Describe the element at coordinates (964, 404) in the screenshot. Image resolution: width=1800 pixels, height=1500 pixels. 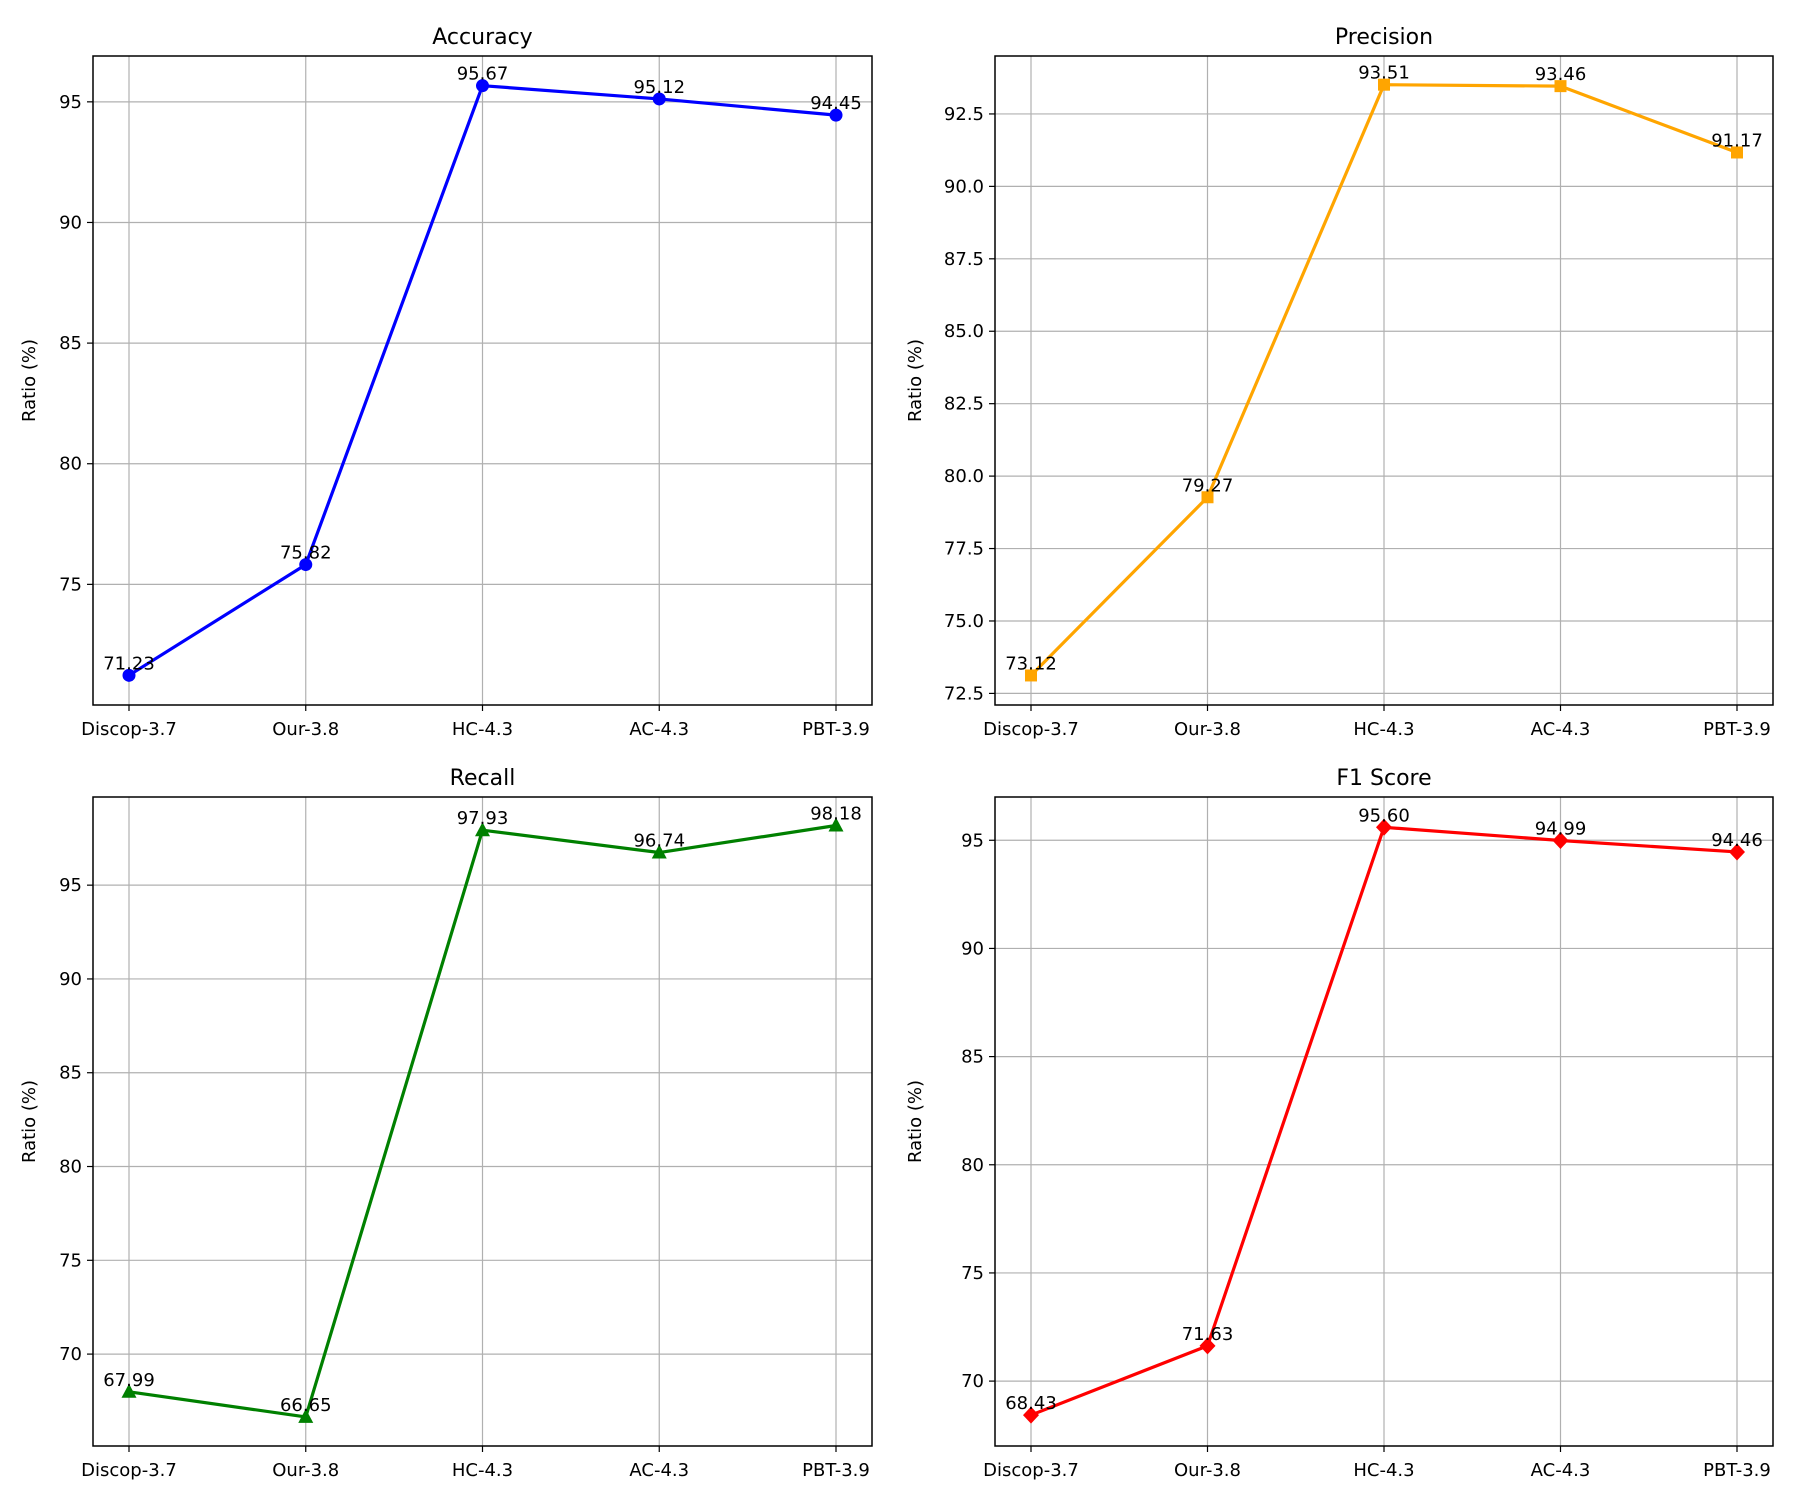
I see `y-tick-label: 82.5` at that location.